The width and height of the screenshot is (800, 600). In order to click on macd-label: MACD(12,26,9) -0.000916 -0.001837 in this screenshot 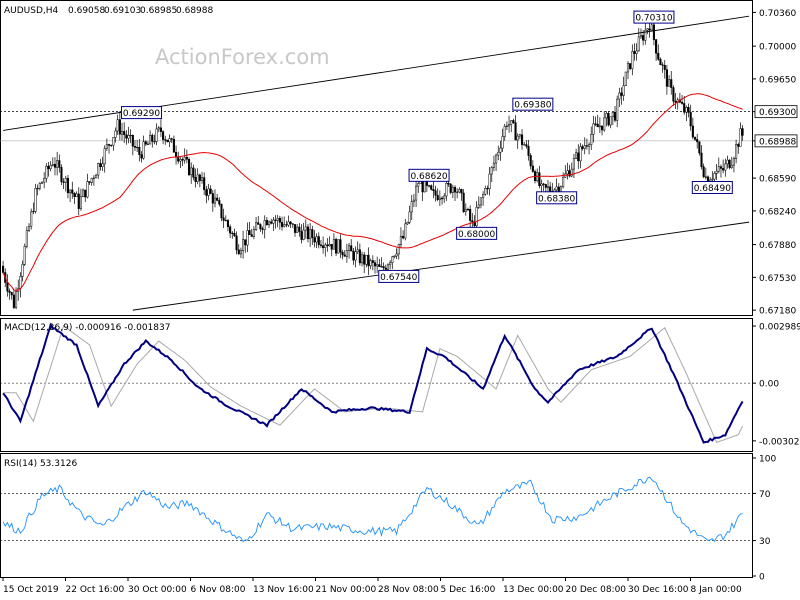, I will do `click(87, 328)`.